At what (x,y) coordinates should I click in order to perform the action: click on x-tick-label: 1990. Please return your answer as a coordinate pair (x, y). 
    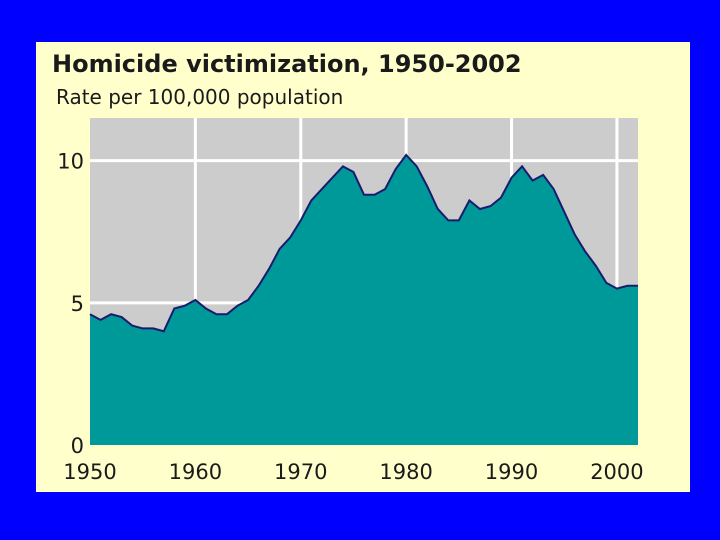
    Looking at the image, I should click on (511, 472).